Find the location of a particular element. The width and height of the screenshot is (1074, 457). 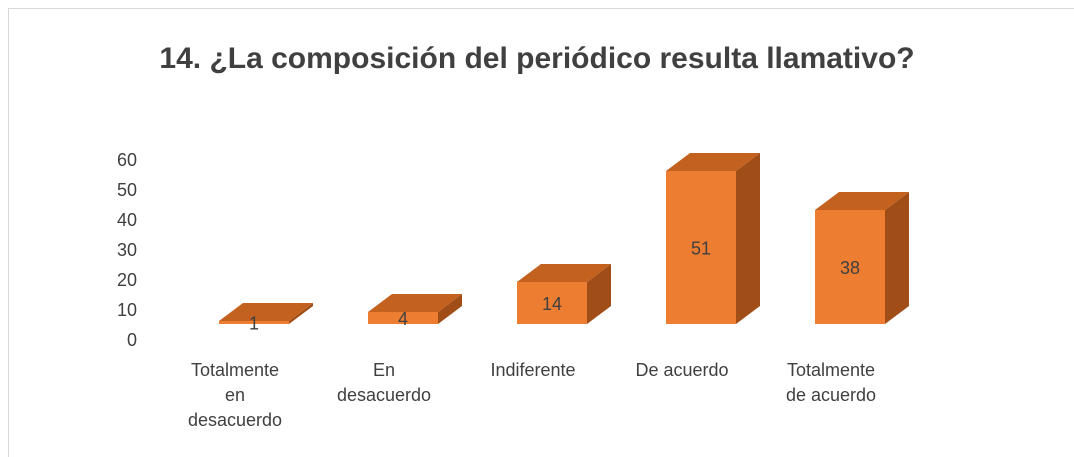

value-label: 1 is located at coordinates (254, 323).